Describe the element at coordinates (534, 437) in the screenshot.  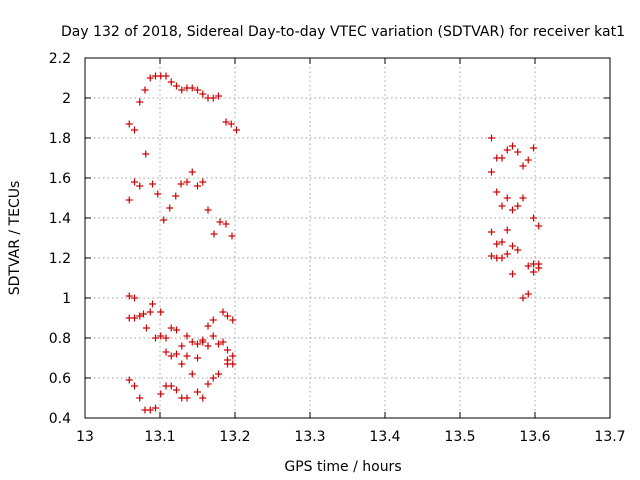
I see `x-tick-label: 13.6` at that location.